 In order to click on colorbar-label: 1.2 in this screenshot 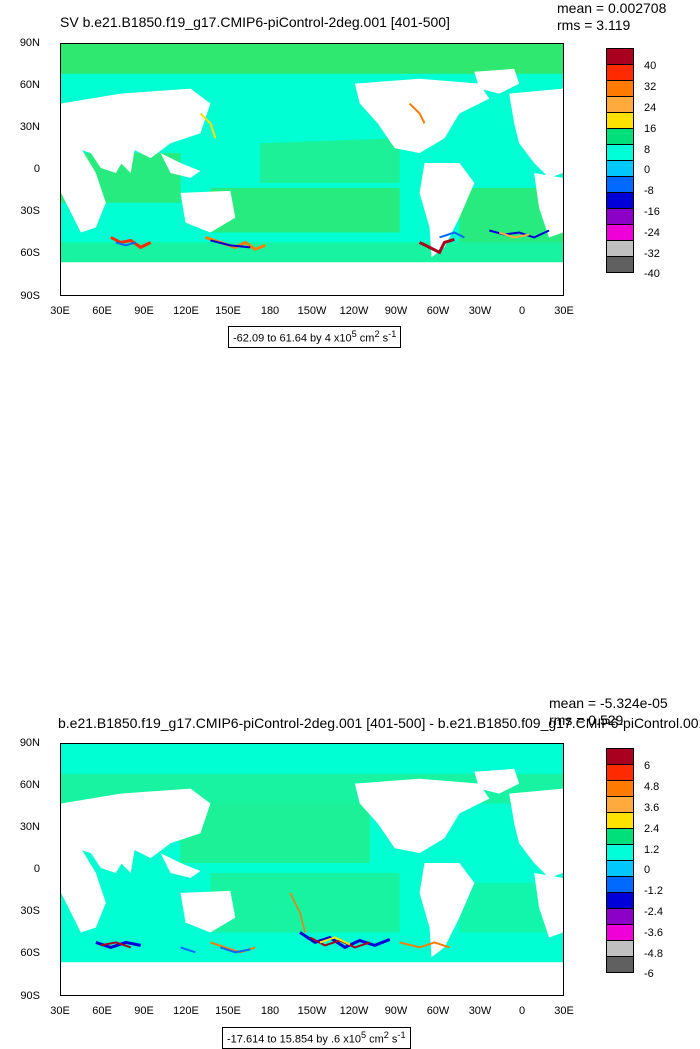, I will do `click(652, 849)`.